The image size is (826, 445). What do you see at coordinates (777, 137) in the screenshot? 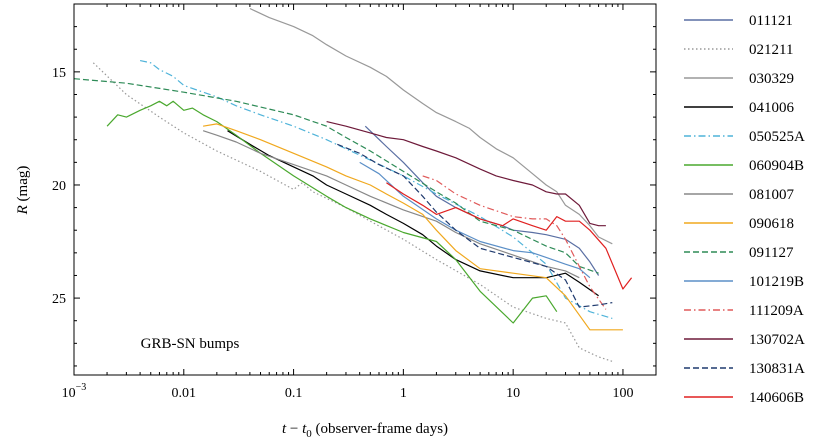
I see `legend-label-050525A: 050525A` at bounding box center [777, 137].